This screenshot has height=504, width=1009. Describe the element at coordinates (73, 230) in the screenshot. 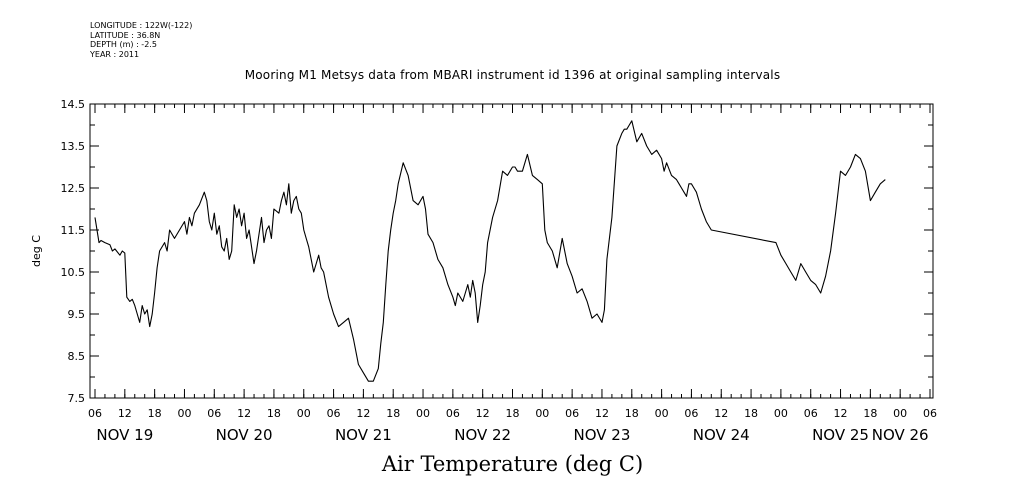

I see `y-tick-label: 11.5` at that location.